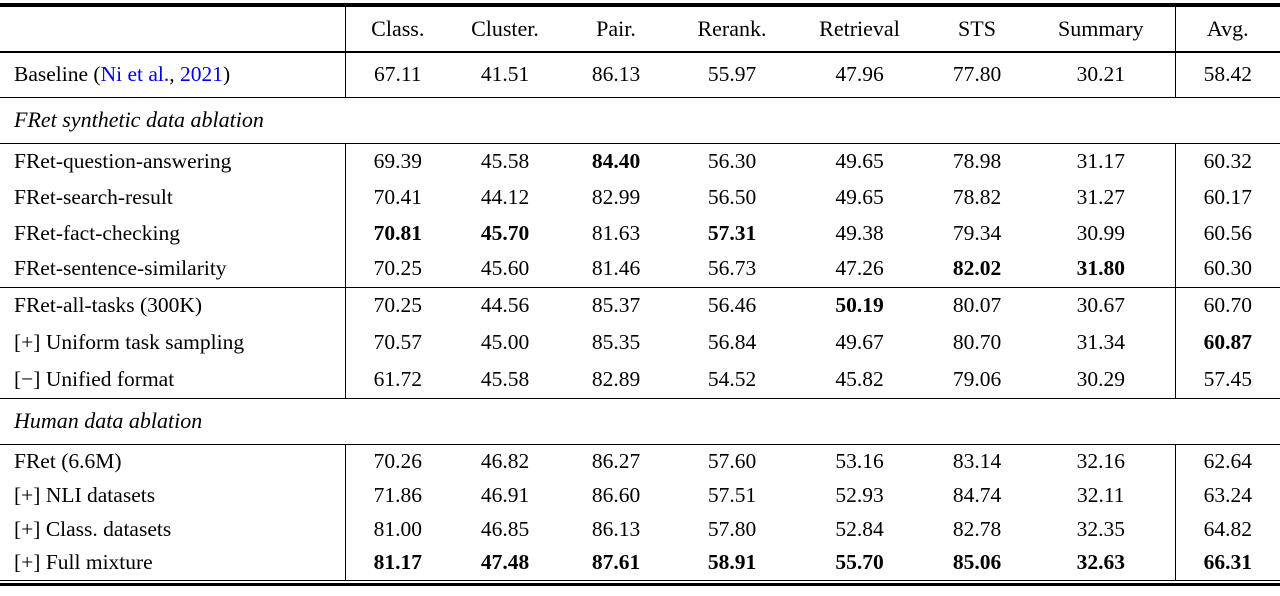 The width and height of the screenshot is (1280, 596). Describe the element at coordinates (1100, 494) in the screenshot. I see `cell-value: 32.11` at that location.